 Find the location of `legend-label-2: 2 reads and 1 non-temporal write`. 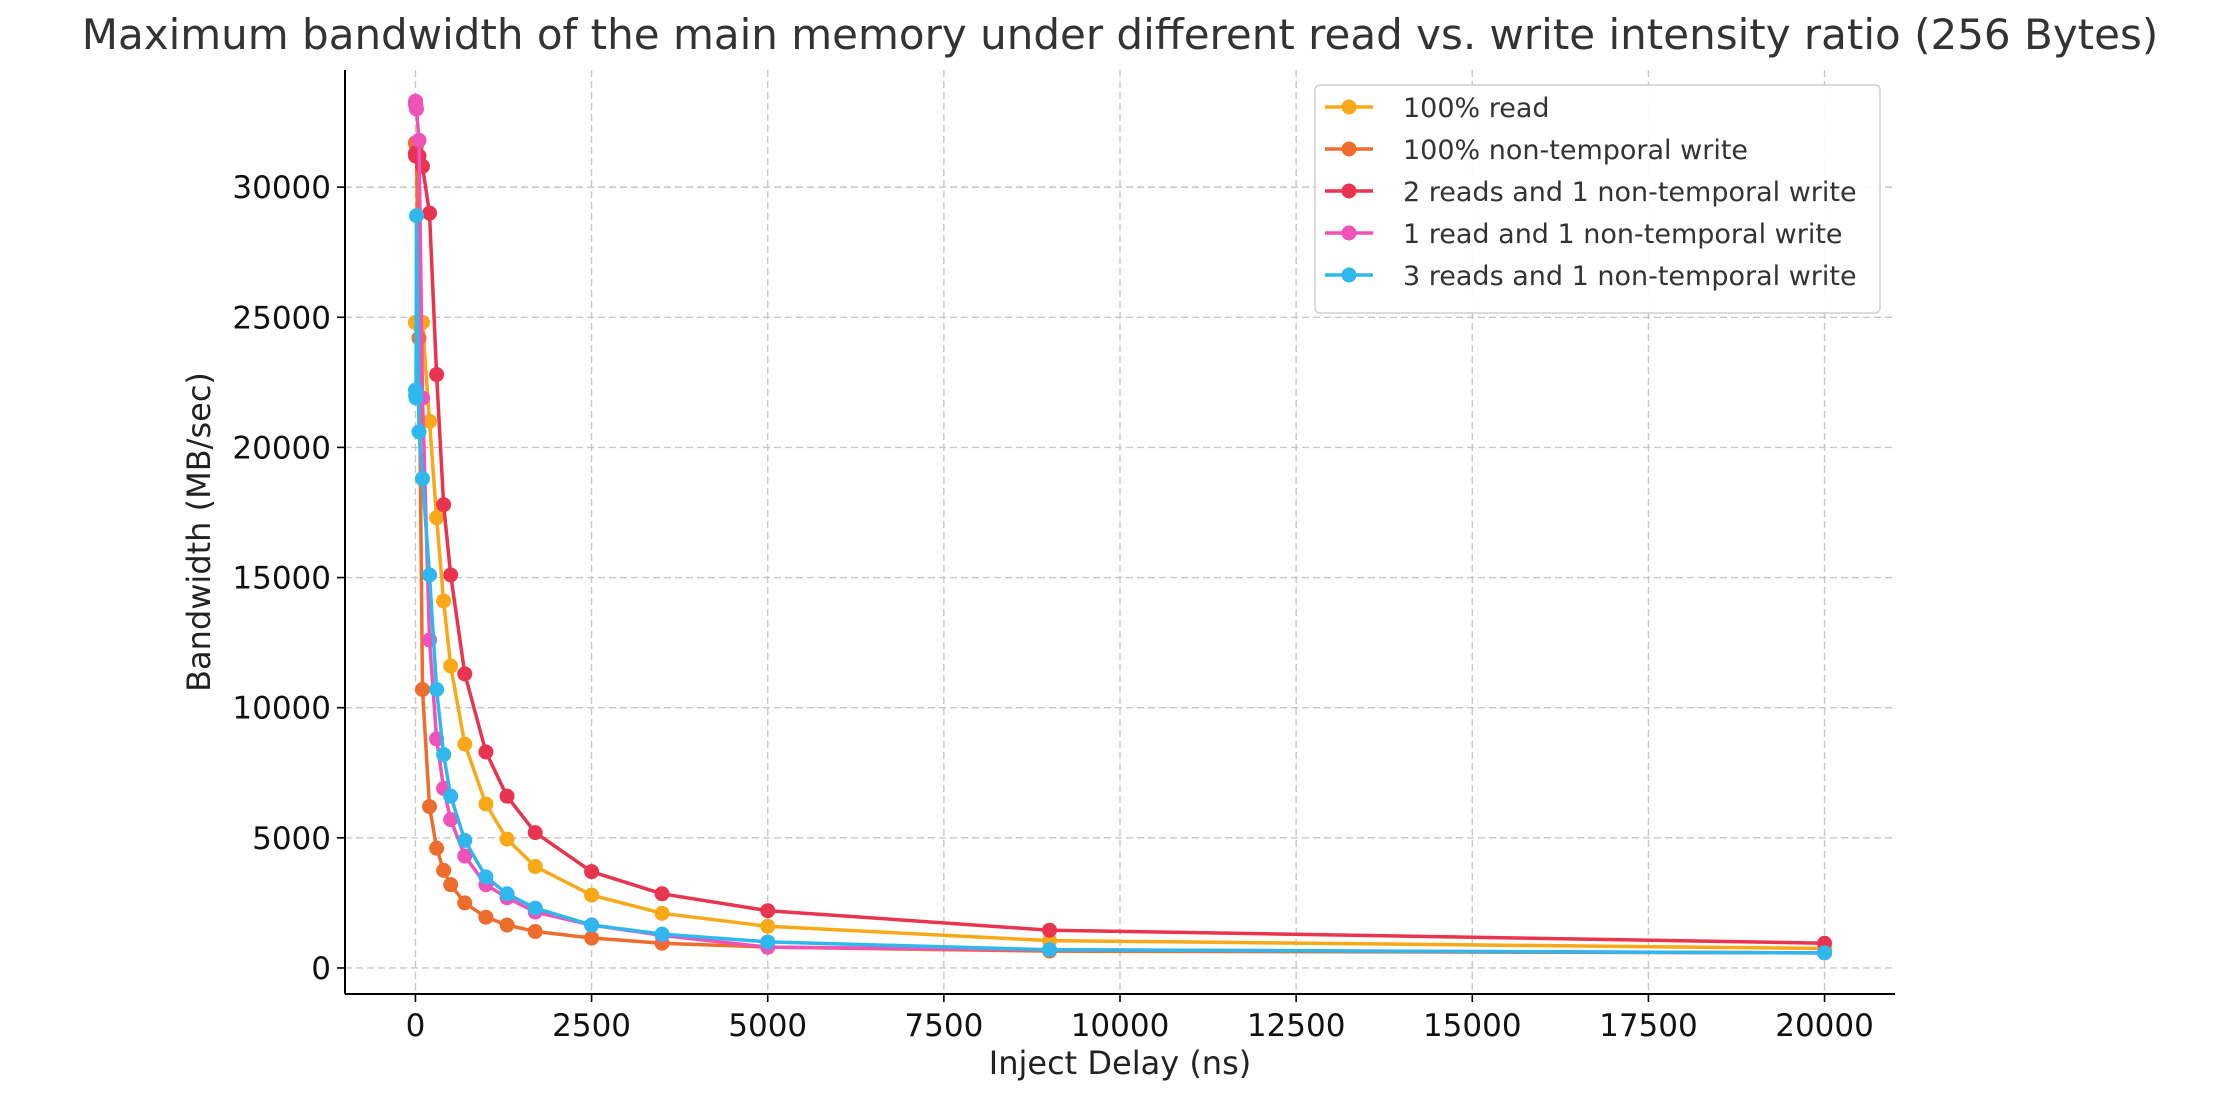

legend-label-2: 2 reads and 1 non-temporal write is located at coordinates (1630, 192).